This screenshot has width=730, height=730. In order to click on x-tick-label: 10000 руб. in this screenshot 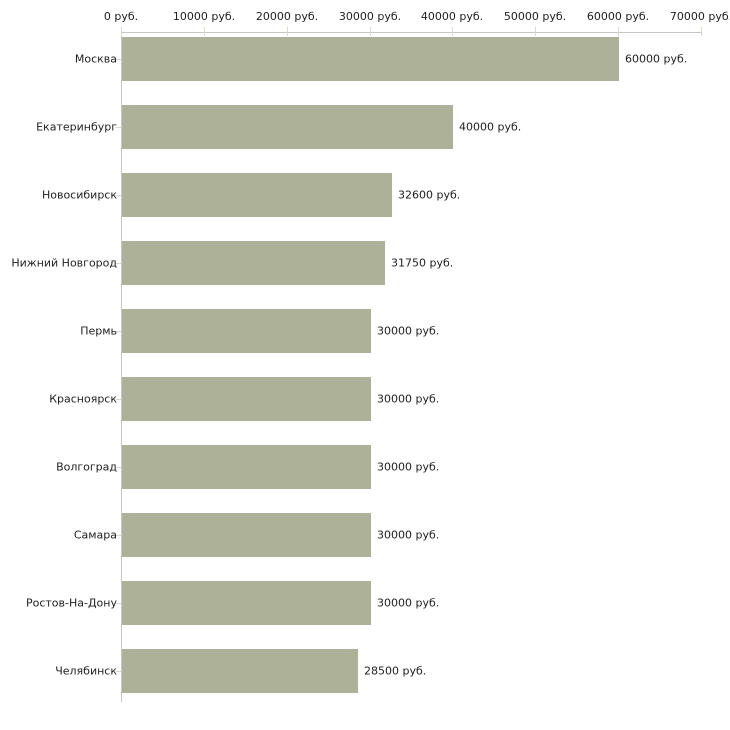, I will do `click(204, 16)`.